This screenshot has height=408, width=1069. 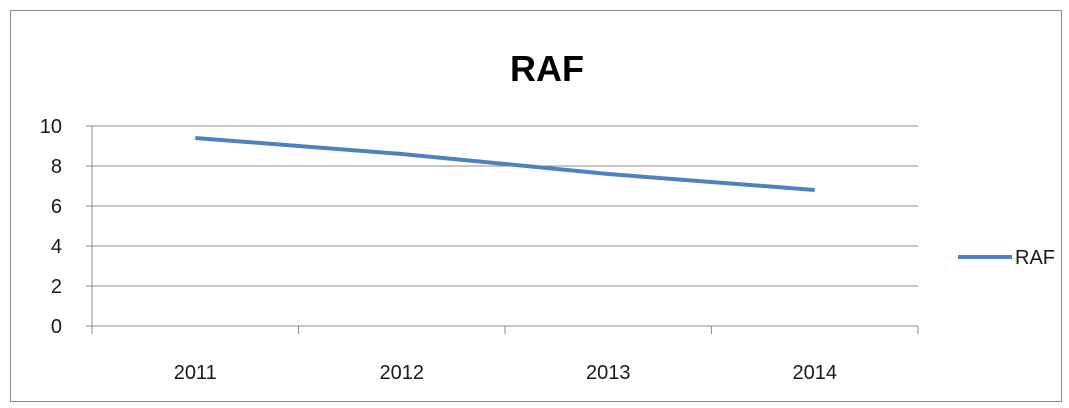 What do you see at coordinates (56, 287) in the screenshot?
I see `y-tick-label: 2` at bounding box center [56, 287].